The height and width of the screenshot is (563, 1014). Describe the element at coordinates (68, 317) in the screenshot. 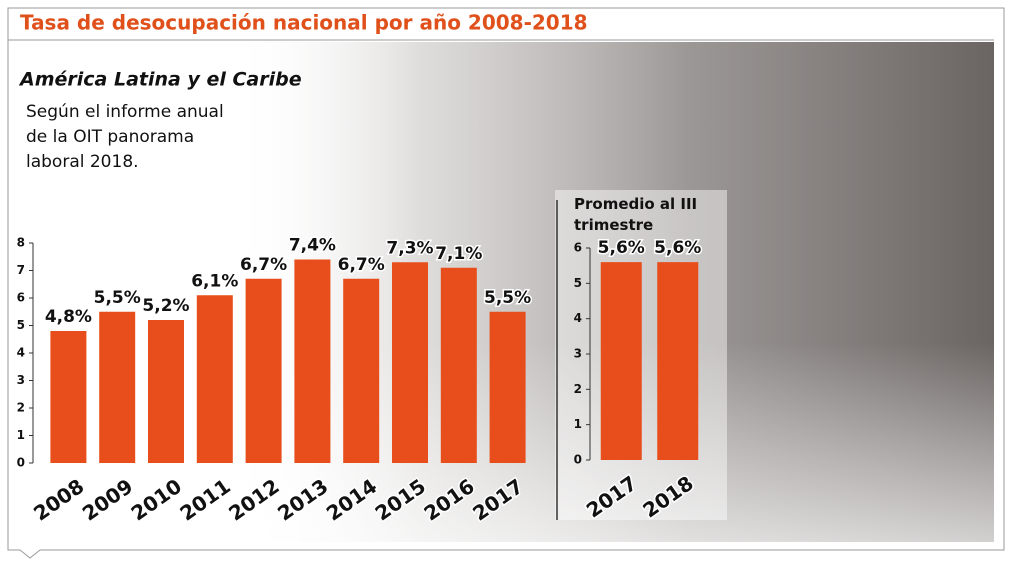

I see `value-label: 4,8%` at that location.